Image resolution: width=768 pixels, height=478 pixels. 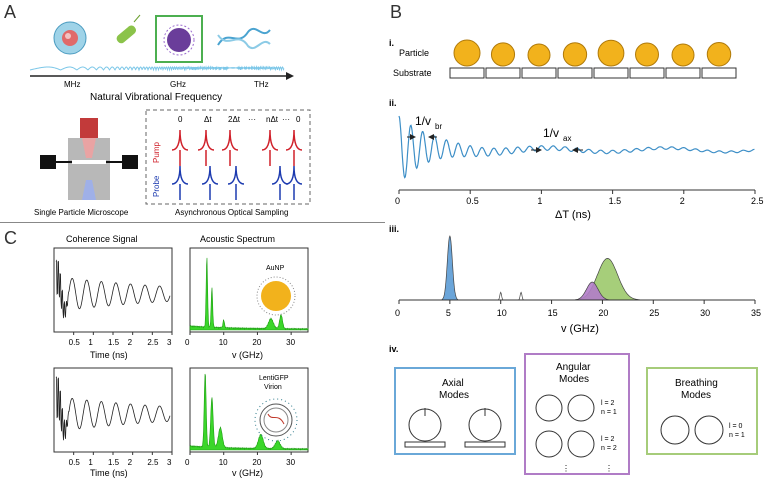 What do you see at coordinates (275, 268) in the screenshot?
I see `aunp-label: AuNP` at bounding box center [275, 268].